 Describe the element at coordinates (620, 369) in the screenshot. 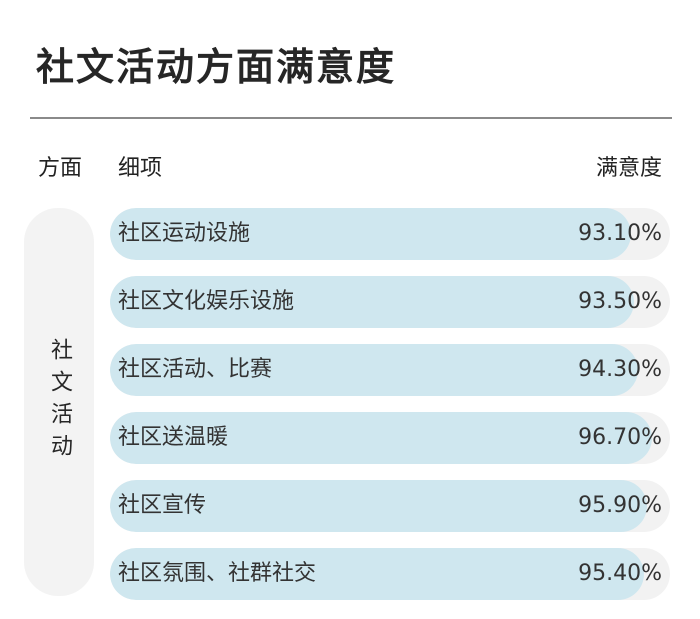

I see `bar-value-label: 94.30%` at that location.